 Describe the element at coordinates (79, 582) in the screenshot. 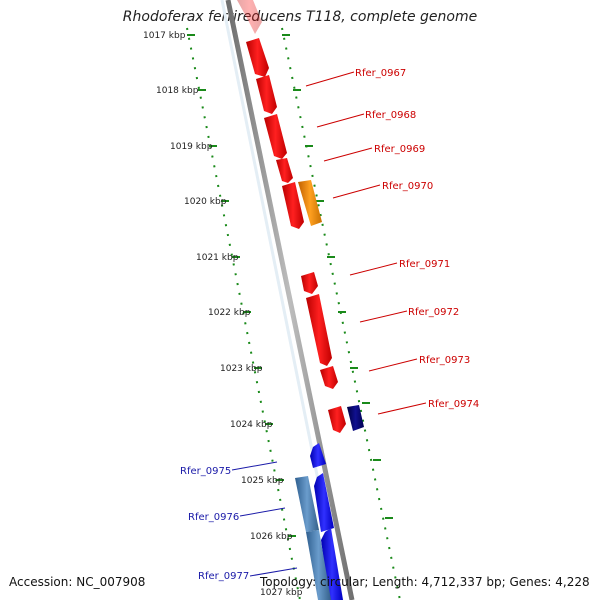

I see `accession-text: Accession: NC_007908` at that location.